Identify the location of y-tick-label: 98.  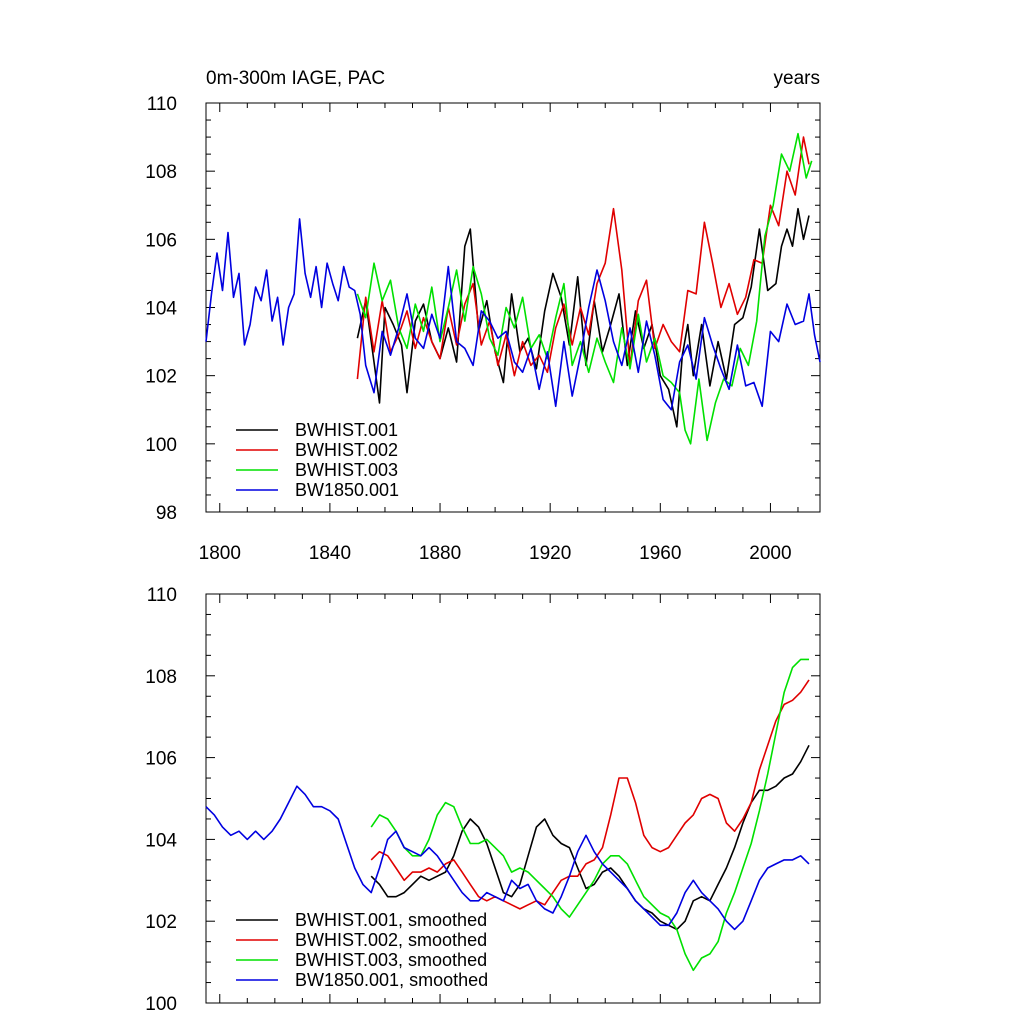
(166, 513).